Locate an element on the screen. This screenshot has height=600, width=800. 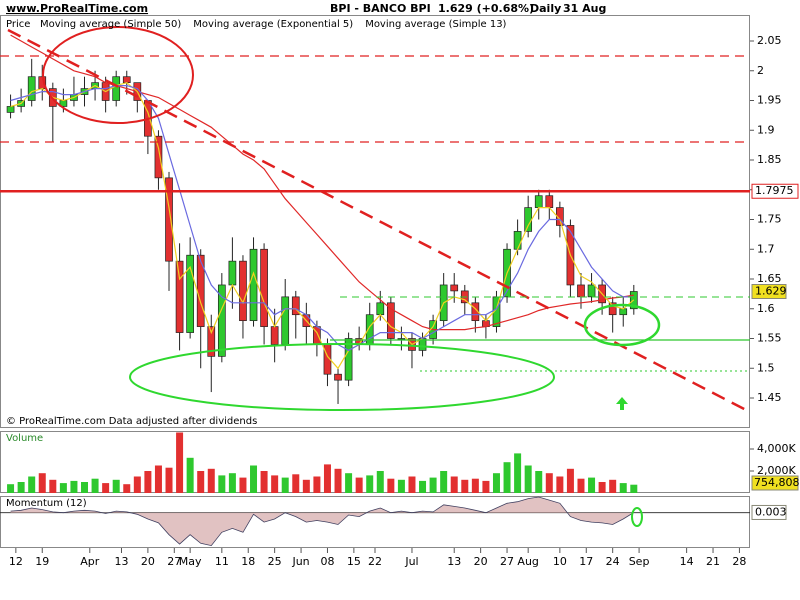
y-tick-label: 2 is located at coordinates (760, 70).